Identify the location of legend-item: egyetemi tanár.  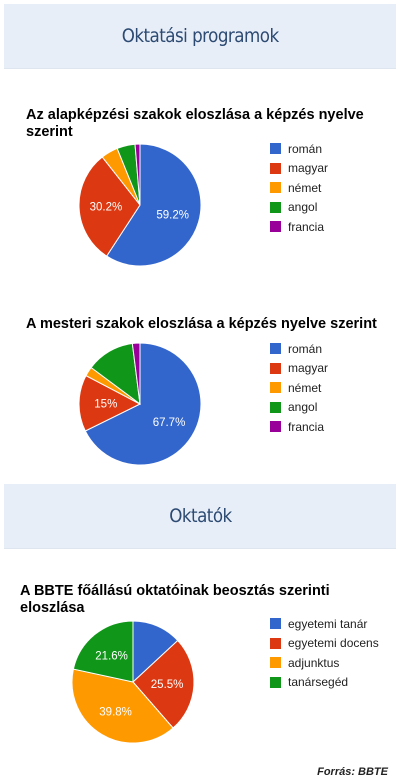
(324, 624).